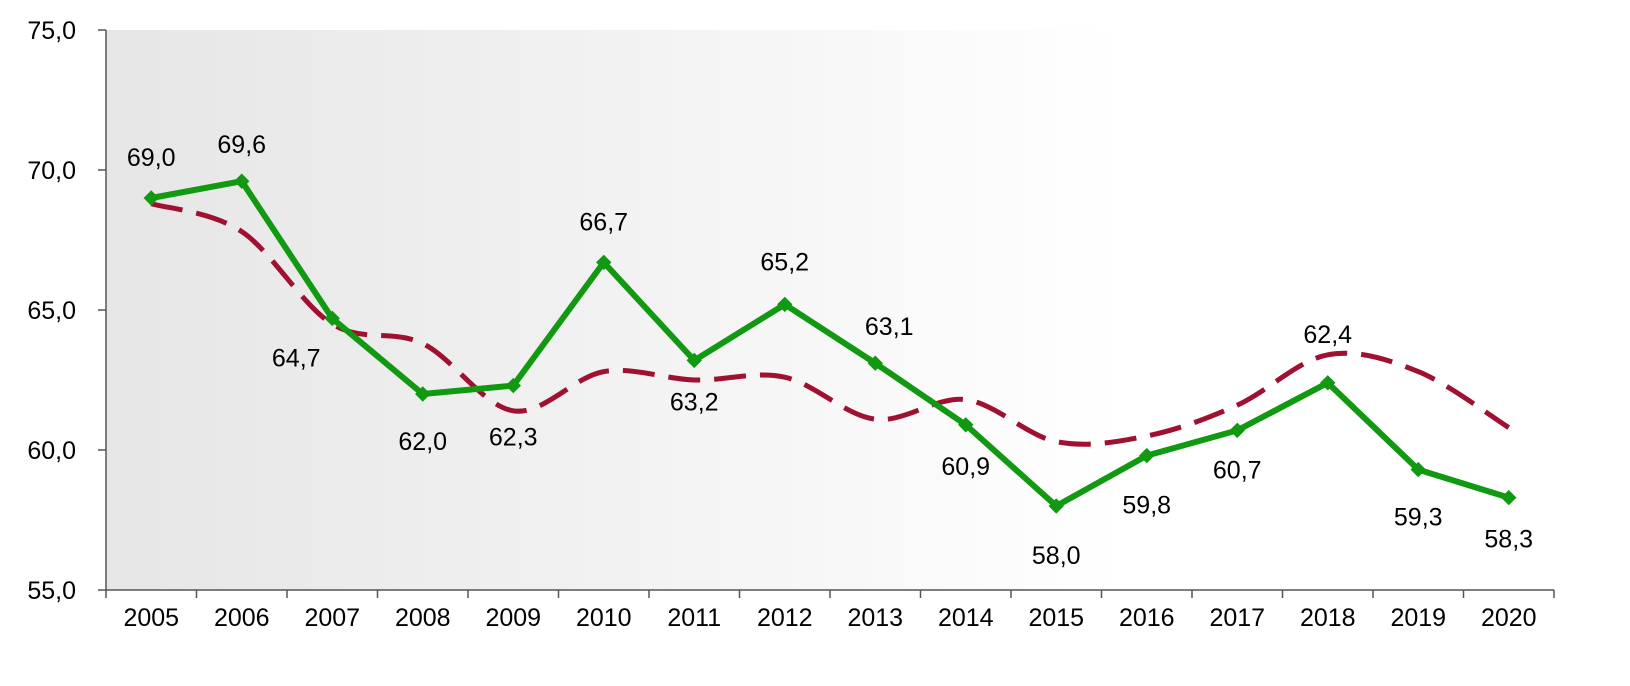 This screenshot has height=686, width=1630. Describe the element at coordinates (296, 358) in the screenshot. I see `data-label: 64,7` at that location.